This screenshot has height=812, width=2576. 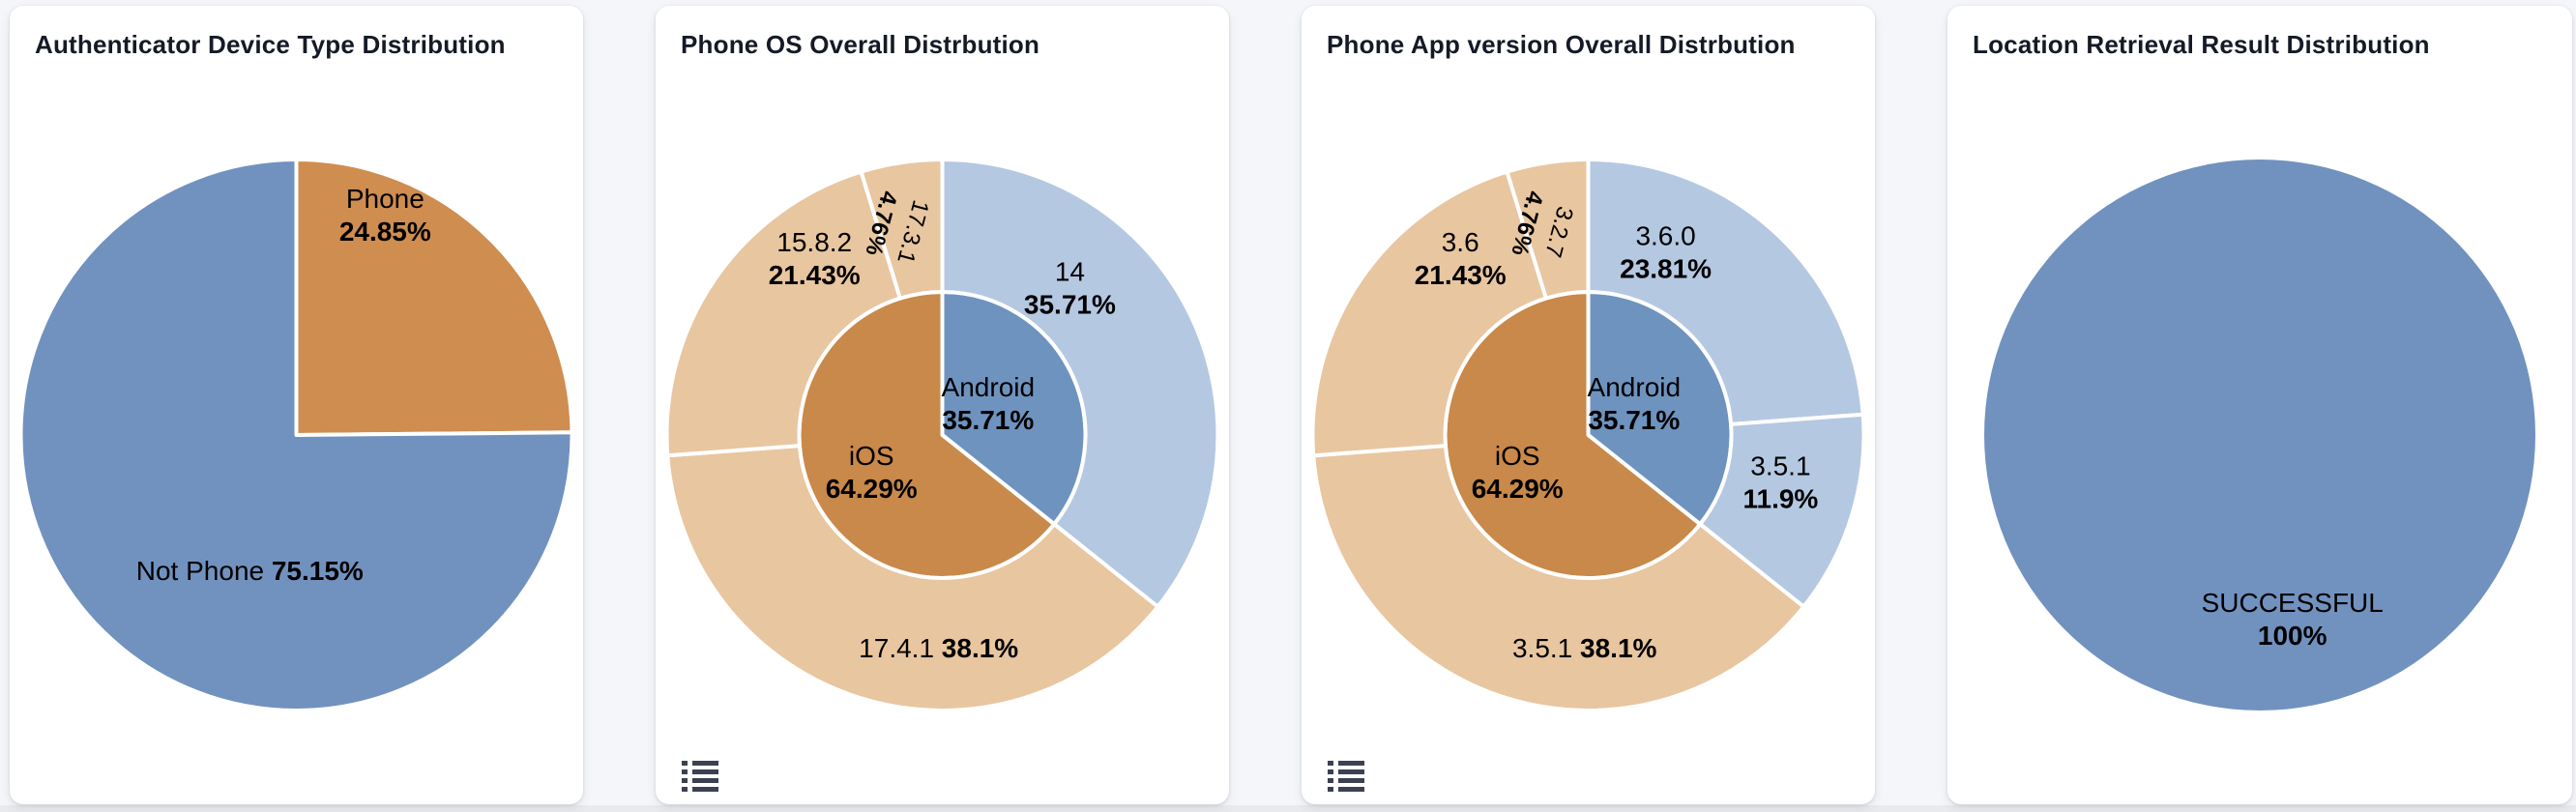 What do you see at coordinates (1725, 292) in the screenshot?
I see `slice-3.6.0` at bounding box center [1725, 292].